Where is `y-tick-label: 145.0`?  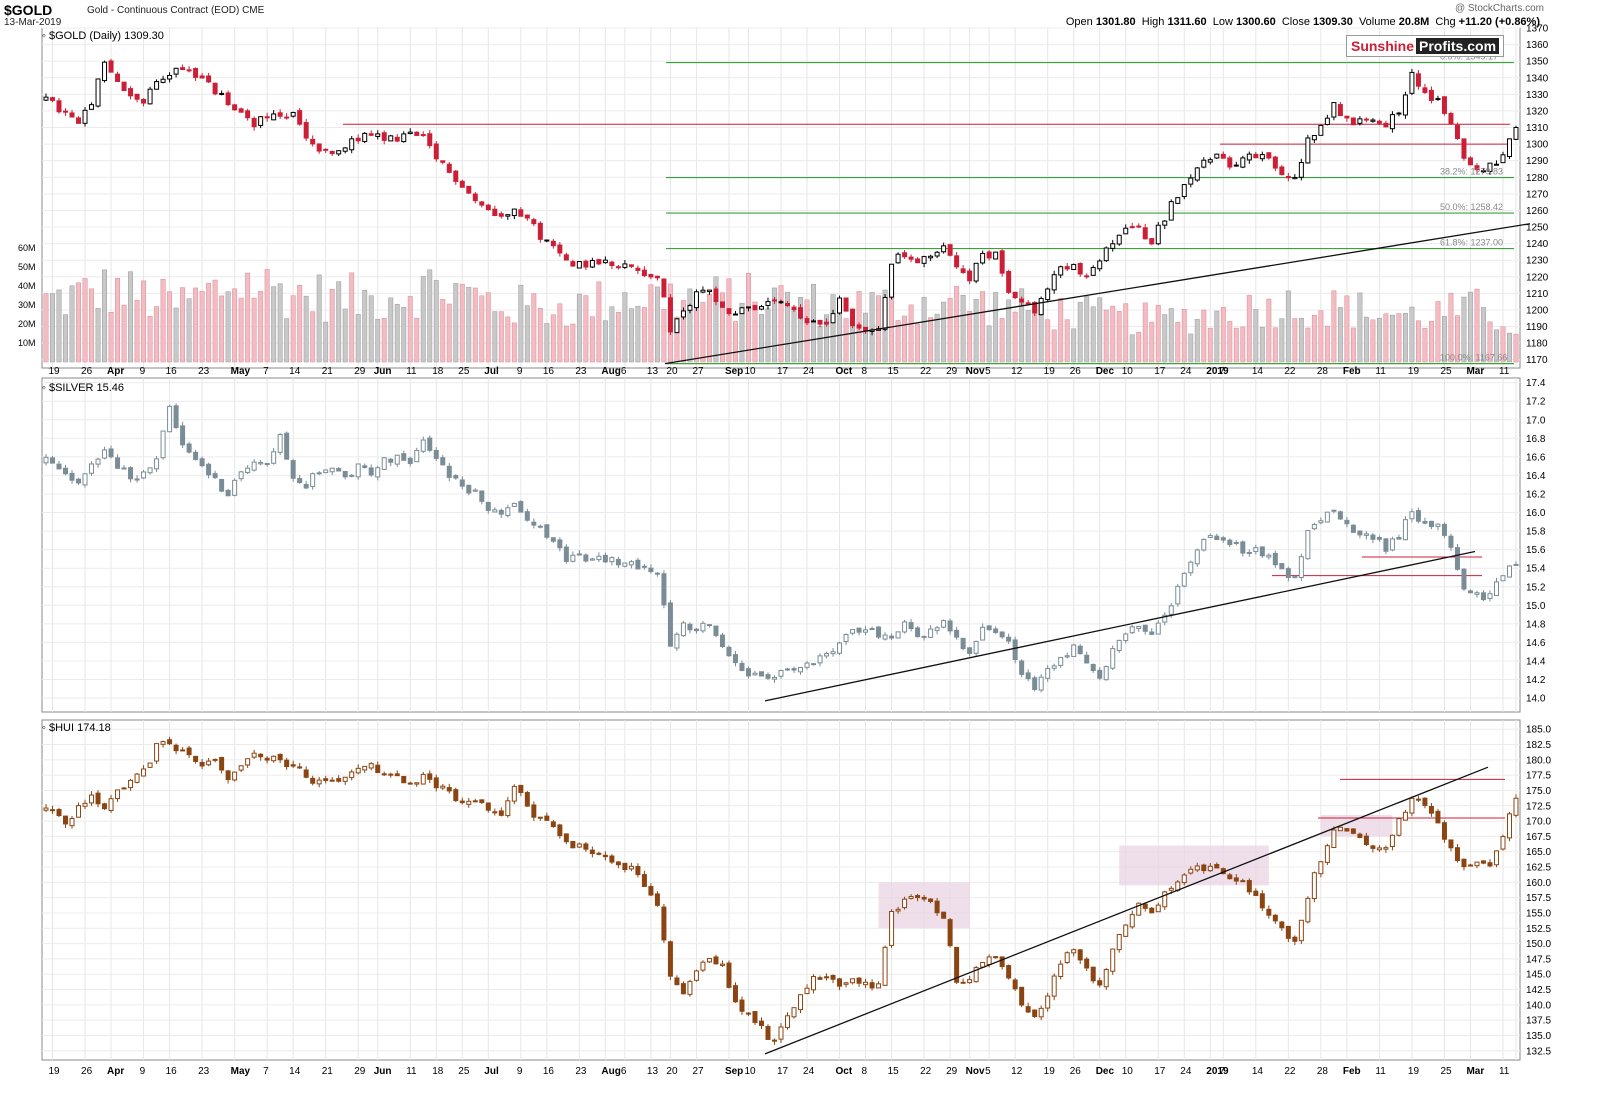
y-tick-label: 145.0 is located at coordinates (1538, 975).